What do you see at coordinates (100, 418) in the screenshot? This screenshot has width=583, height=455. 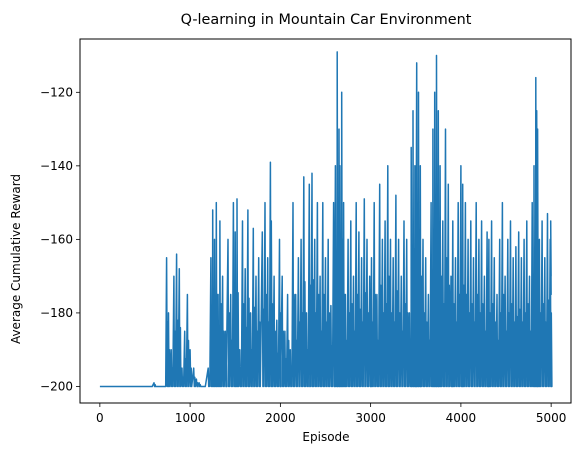 I see `x-tick-label: 0` at bounding box center [100, 418].